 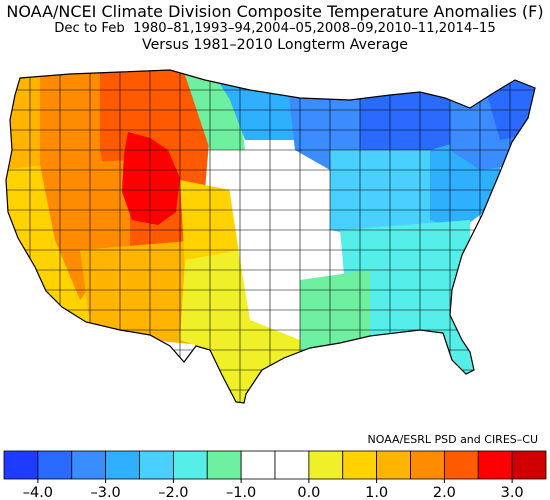 What do you see at coordinates (38, 492) in the screenshot?
I see `colorbar-tick-label: –4.0` at bounding box center [38, 492].